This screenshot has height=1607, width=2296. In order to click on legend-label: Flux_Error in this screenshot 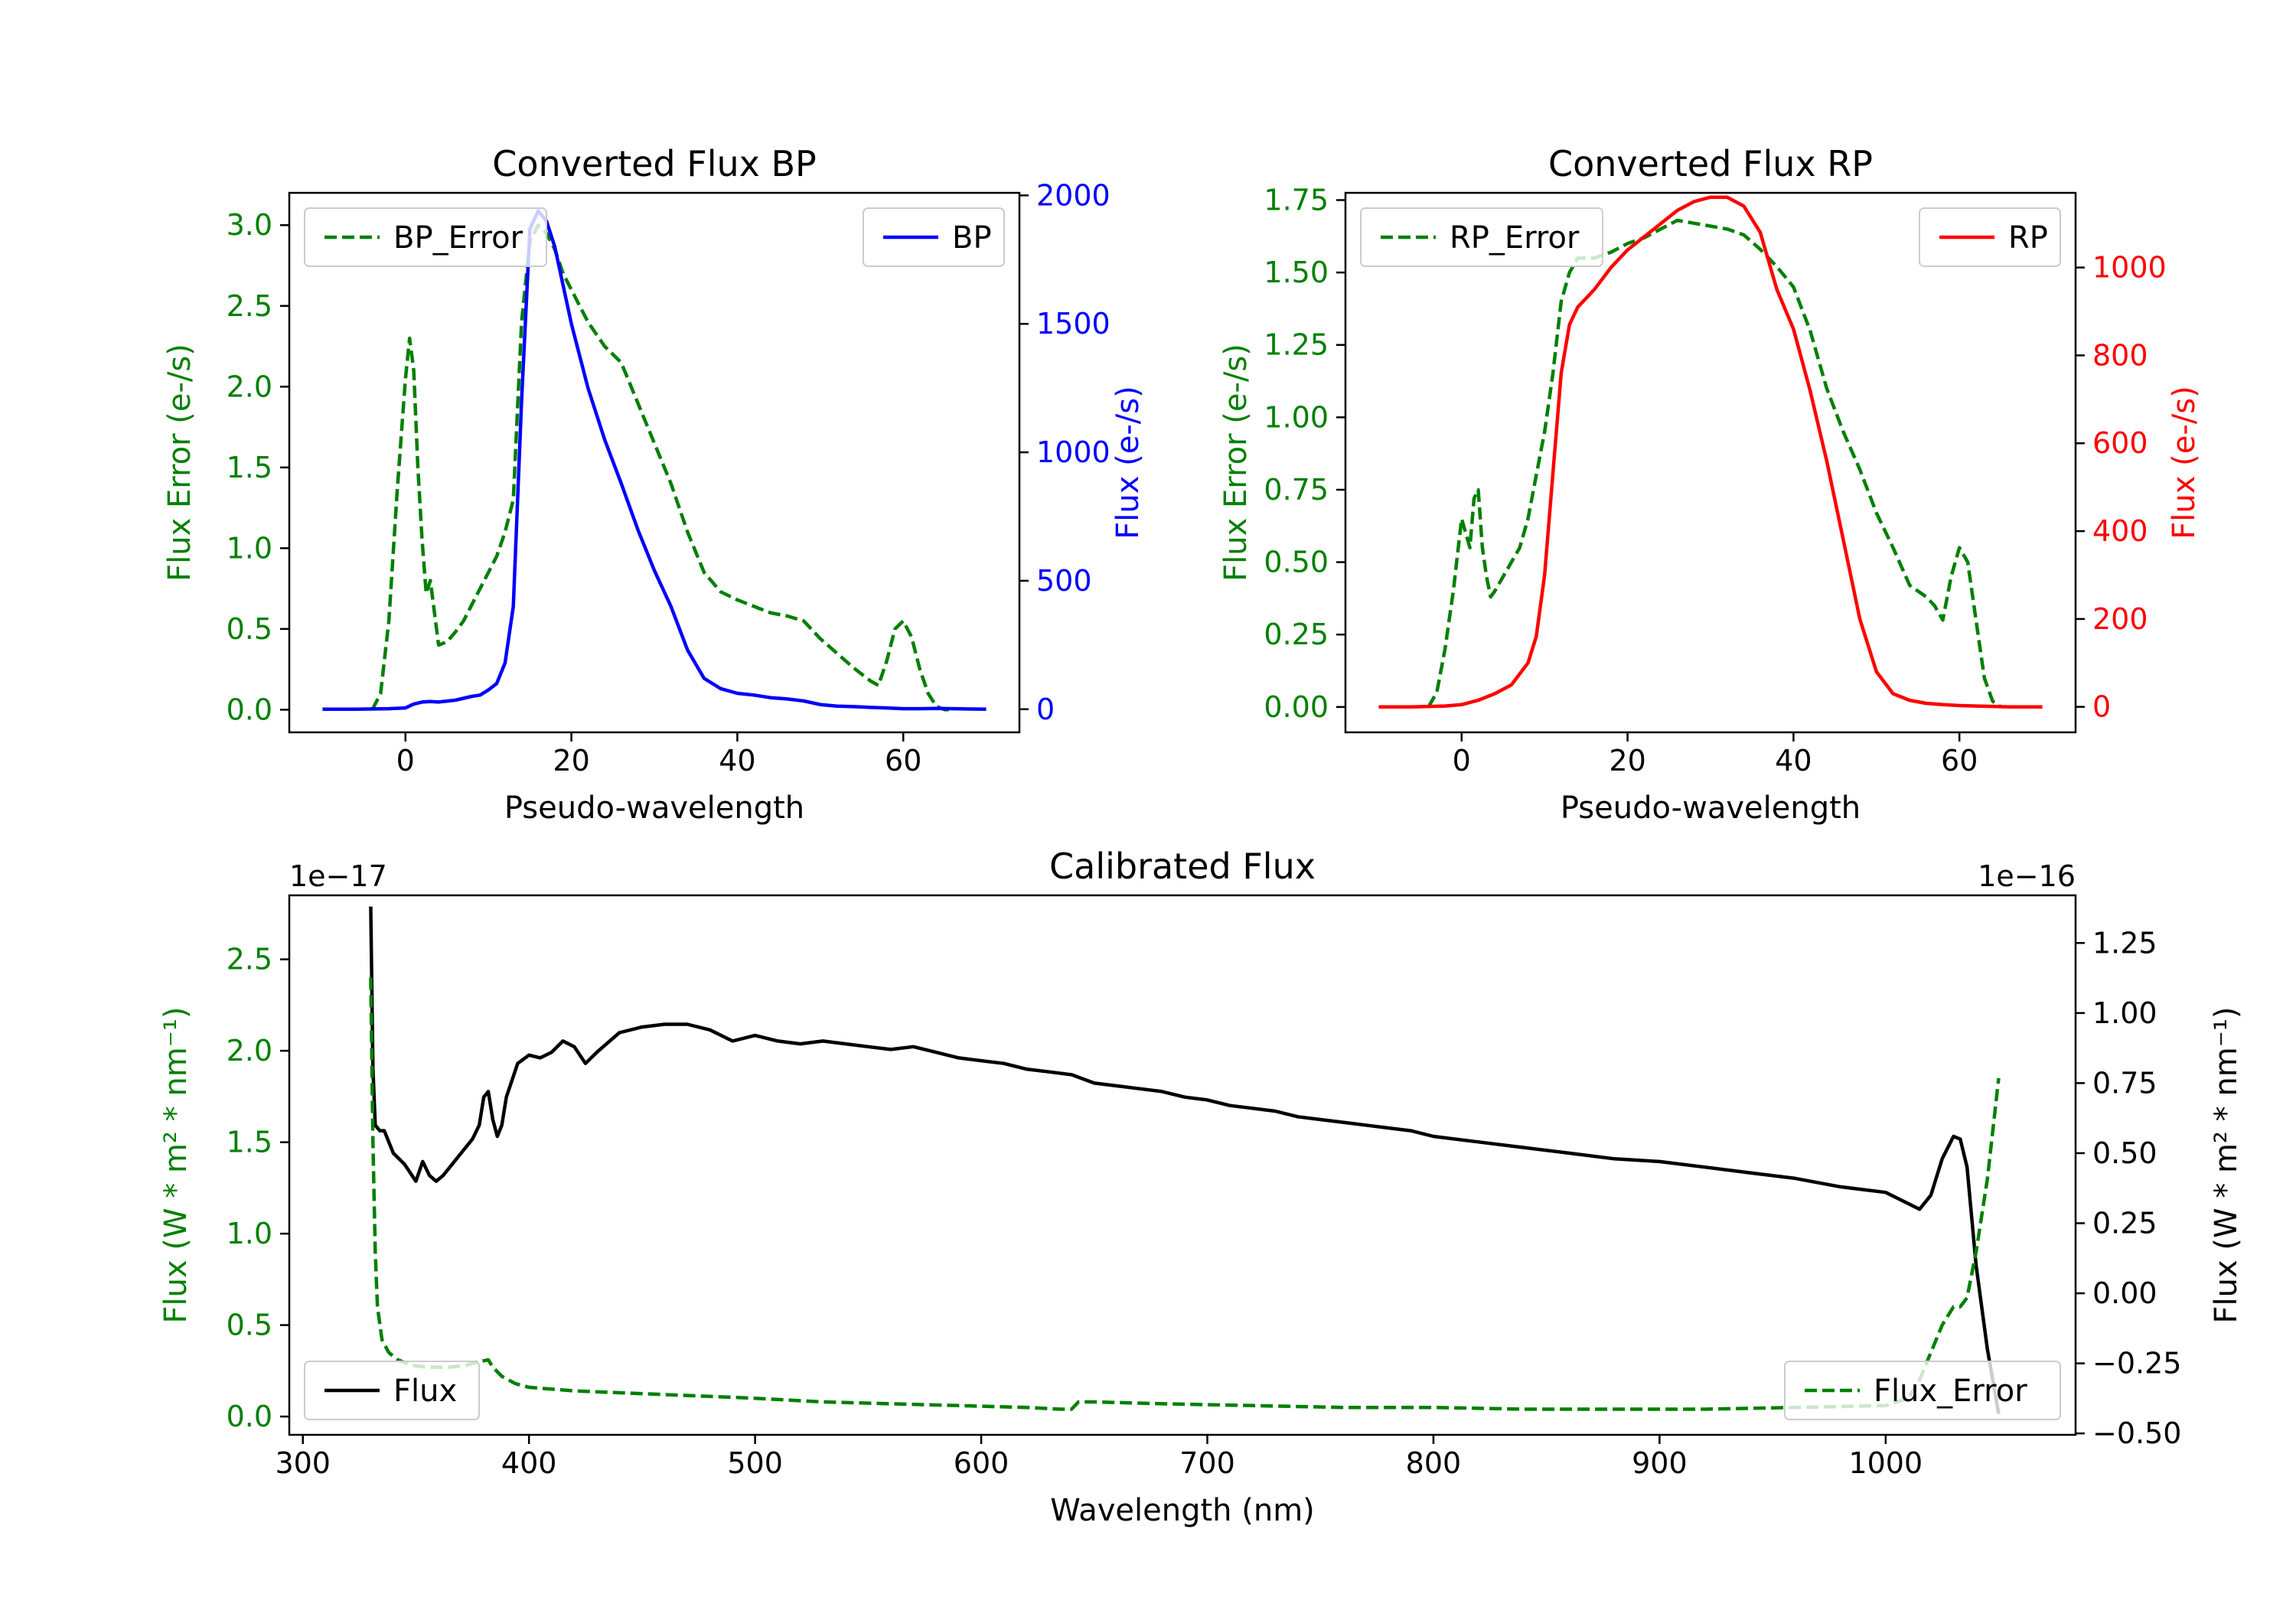, I will do `click(1950, 1391)`.